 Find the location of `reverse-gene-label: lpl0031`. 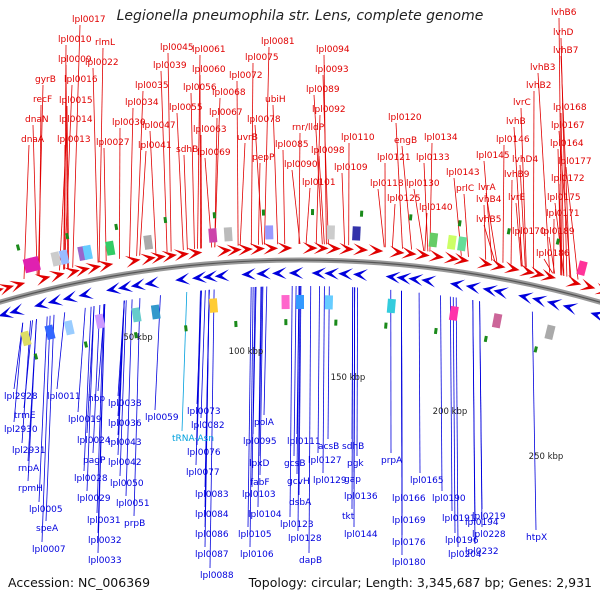

reverse-gene-label: lpl0031 is located at coordinates (104, 521).